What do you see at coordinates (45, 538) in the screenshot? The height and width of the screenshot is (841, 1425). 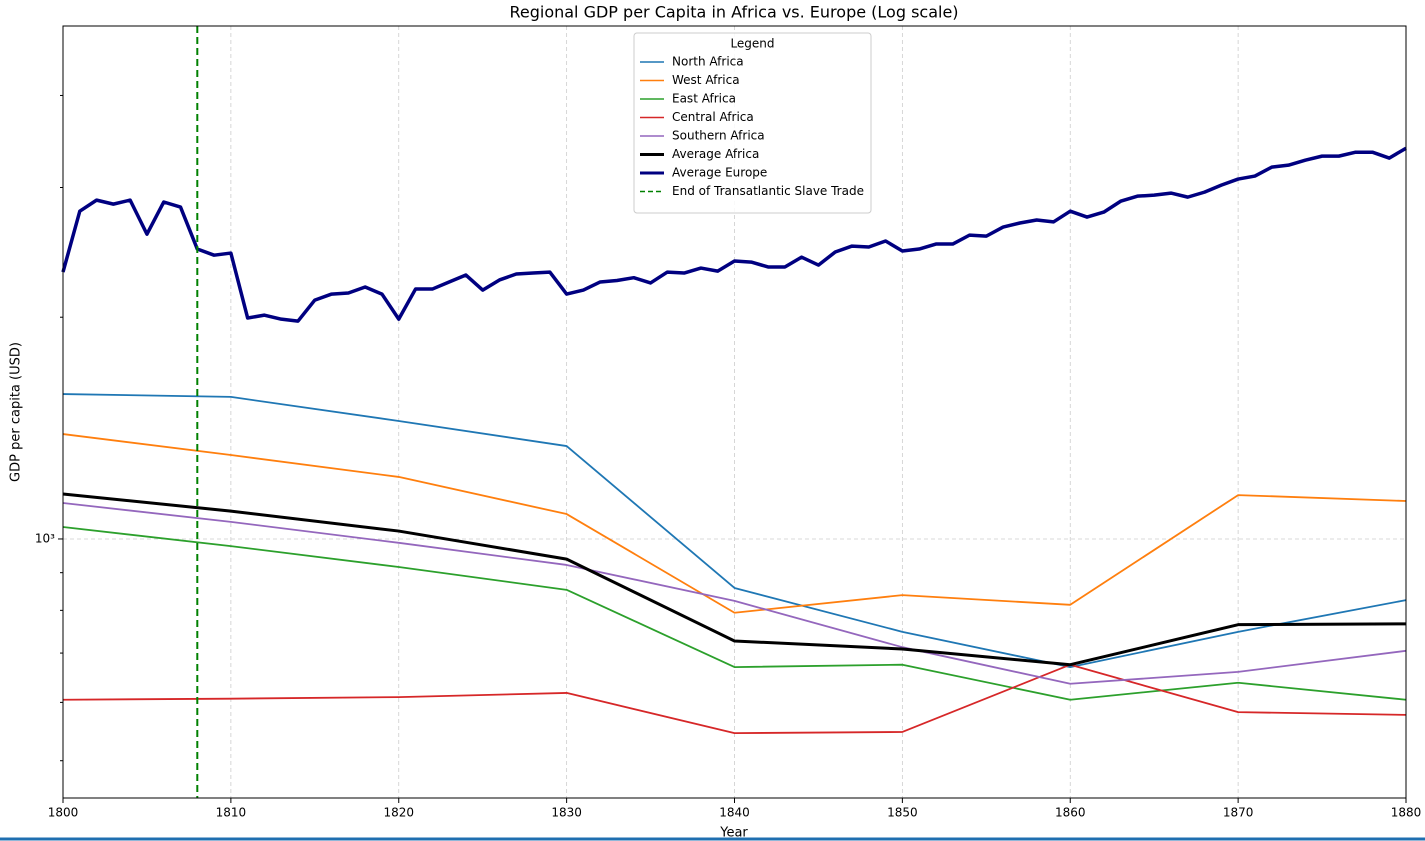 I see `y-tick-label: 10³` at bounding box center [45, 538].